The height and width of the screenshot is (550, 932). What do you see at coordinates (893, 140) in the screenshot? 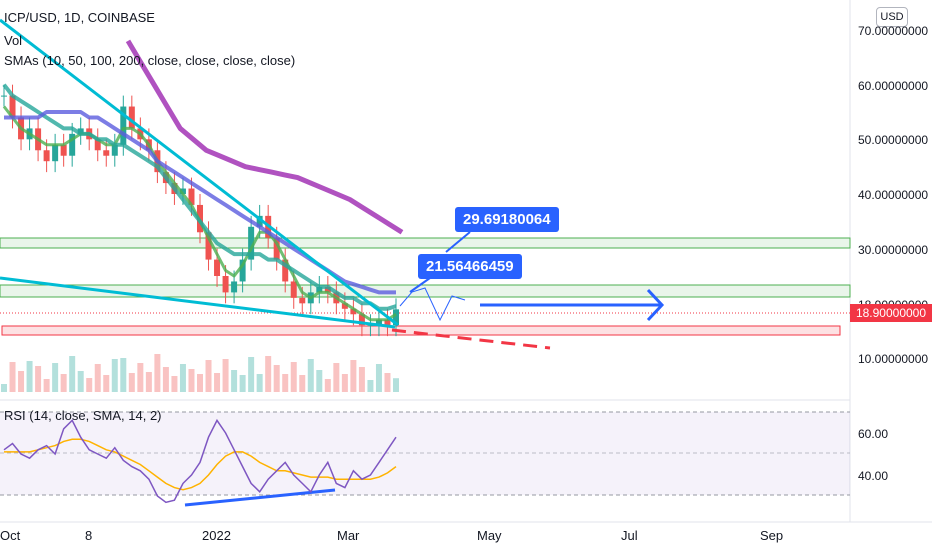
I see `y-tick-50: 50.00000000` at bounding box center [893, 140].